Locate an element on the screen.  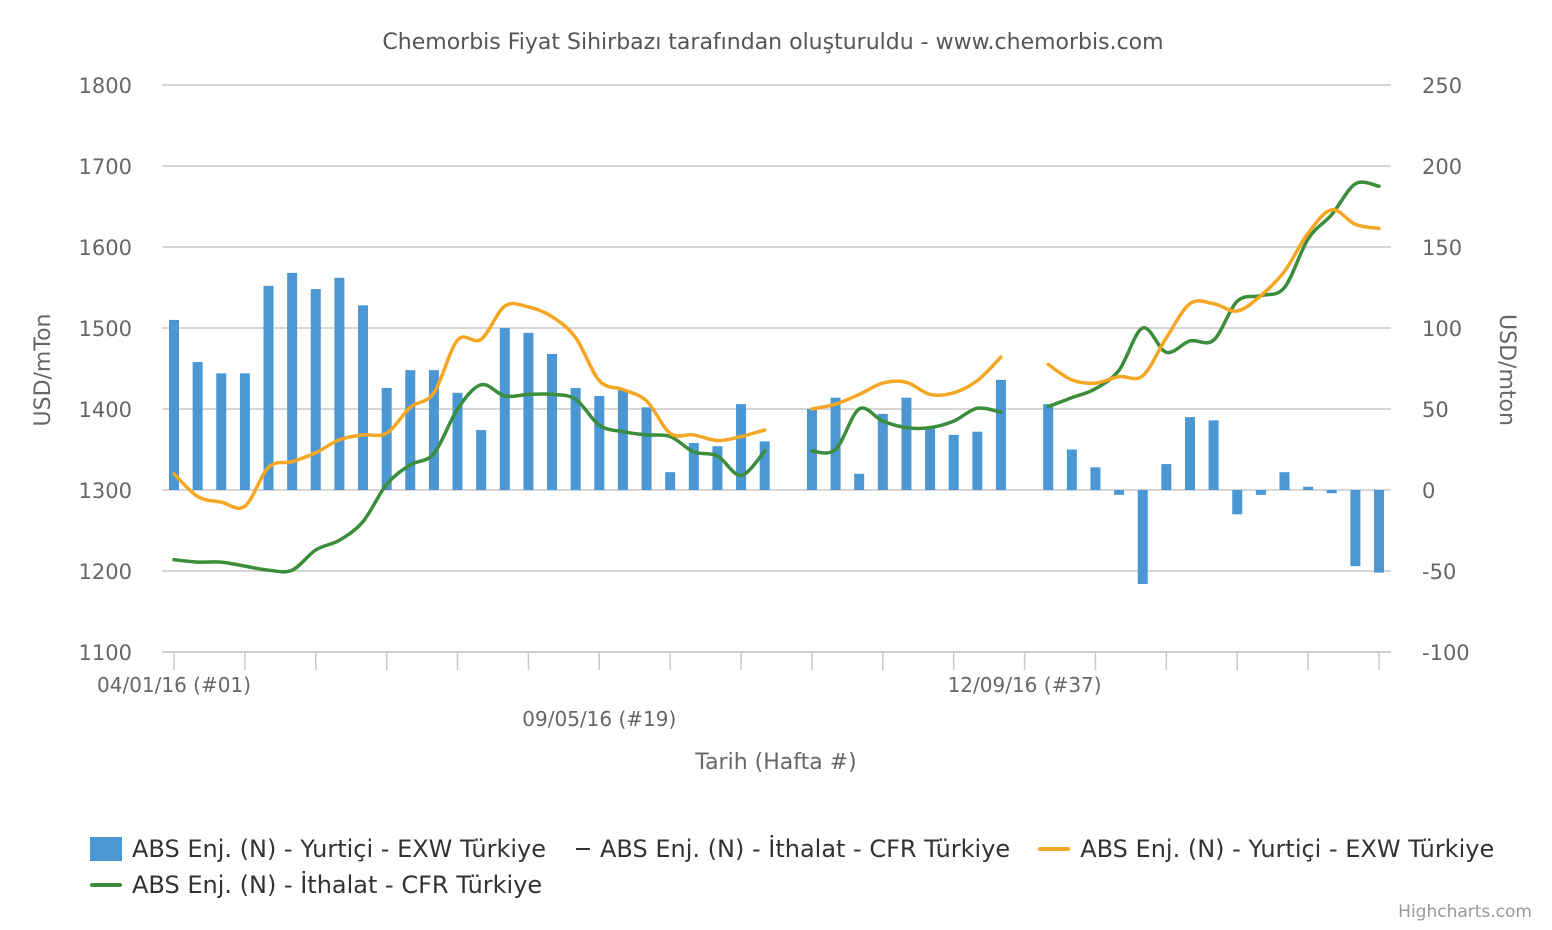
right-tick-label: 150 is located at coordinates (1442, 248).